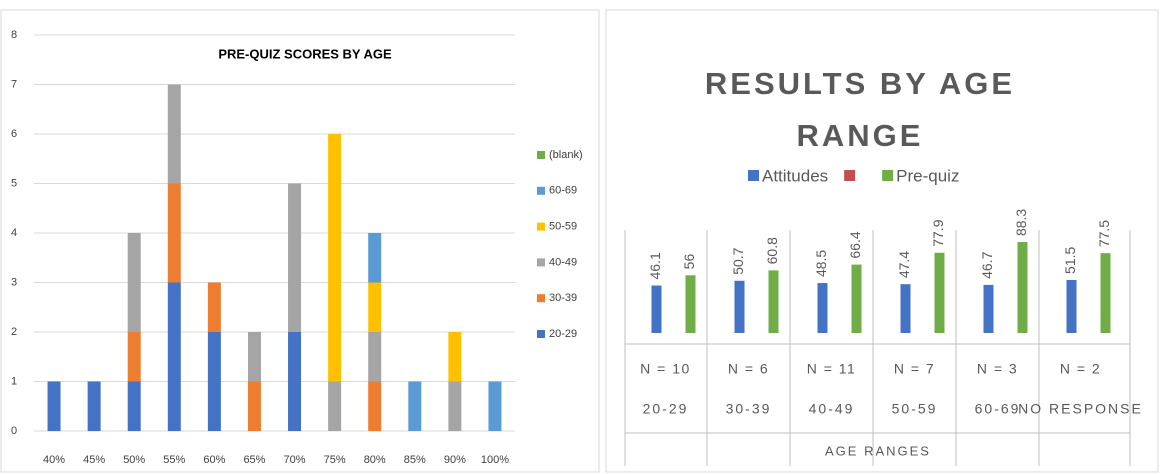 The height and width of the screenshot is (474, 1160). What do you see at coordinates (666, 409) in the screenshot?
I see `x-tick-label: 20-29` at bounding box center [666, 409].